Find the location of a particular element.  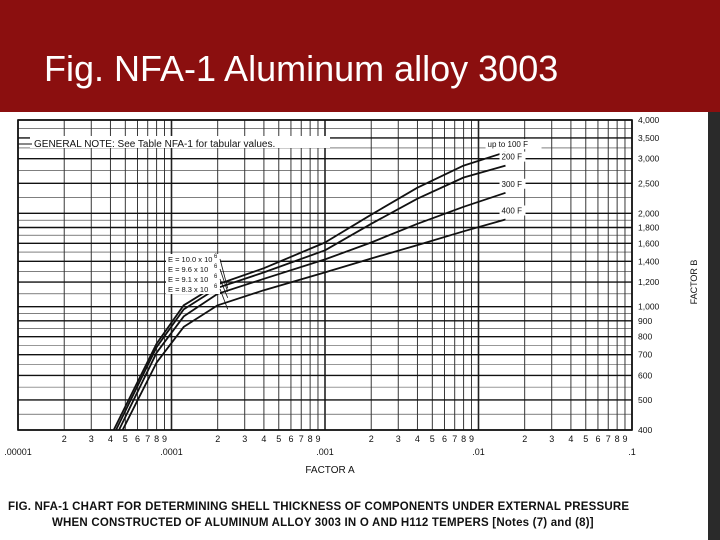

series-label: 400 F is located at coordinates (512, 211).